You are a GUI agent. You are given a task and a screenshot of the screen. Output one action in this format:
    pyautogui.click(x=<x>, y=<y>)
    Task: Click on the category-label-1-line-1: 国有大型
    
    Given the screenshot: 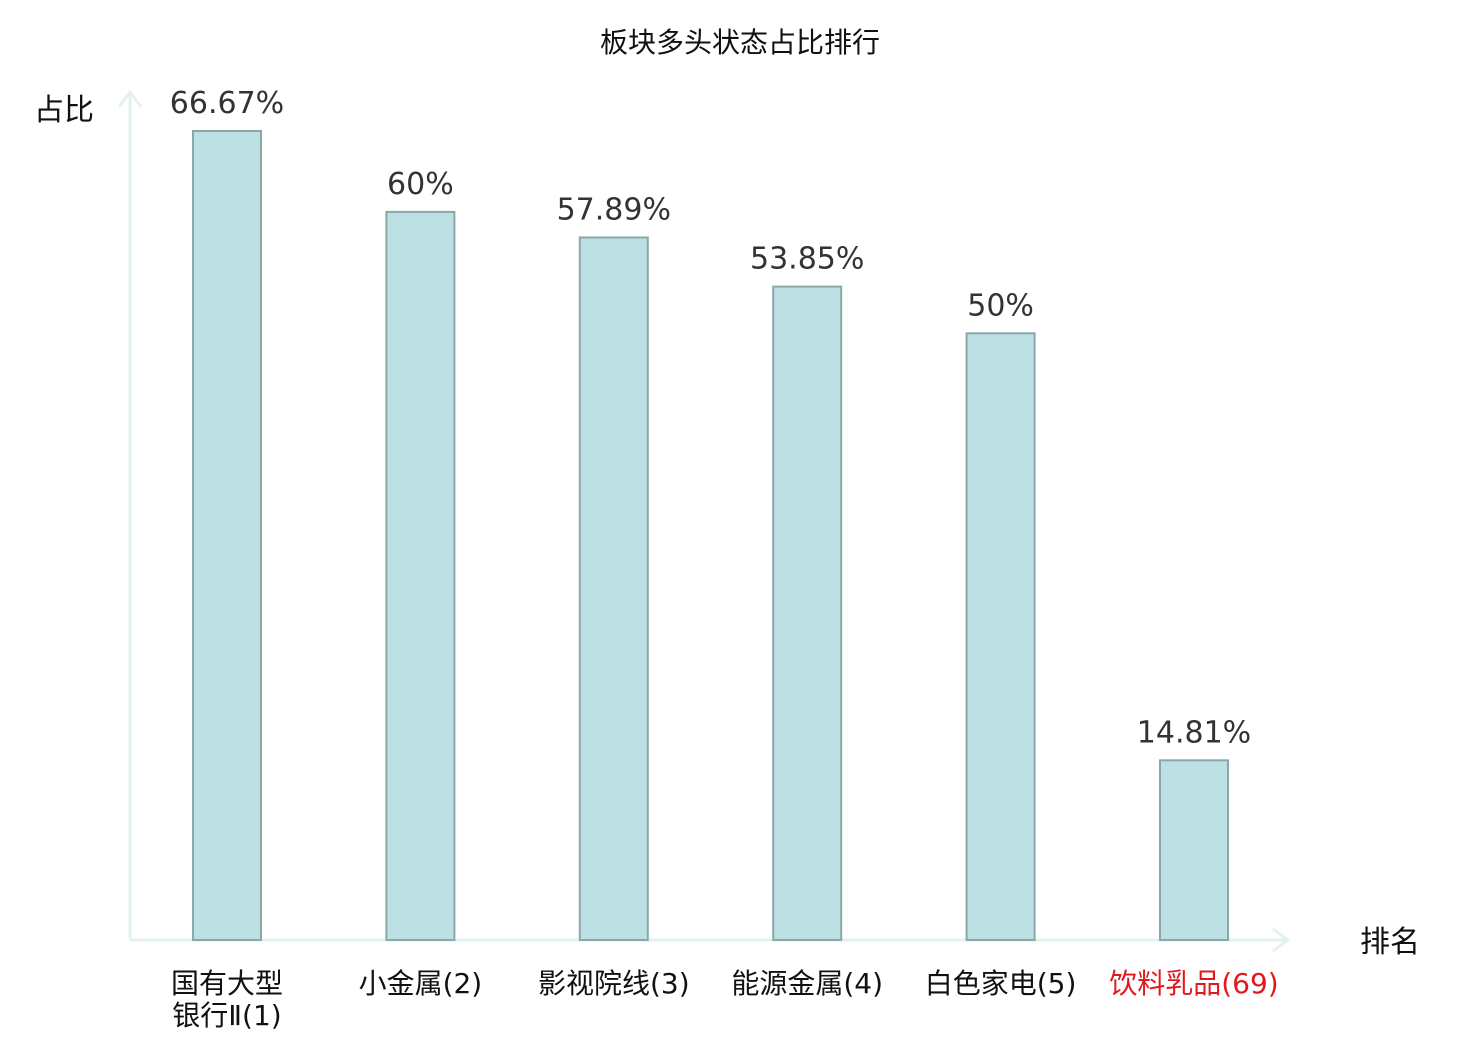 What is the action you would take?
    pyautogui.click(x=227, y=983)
    